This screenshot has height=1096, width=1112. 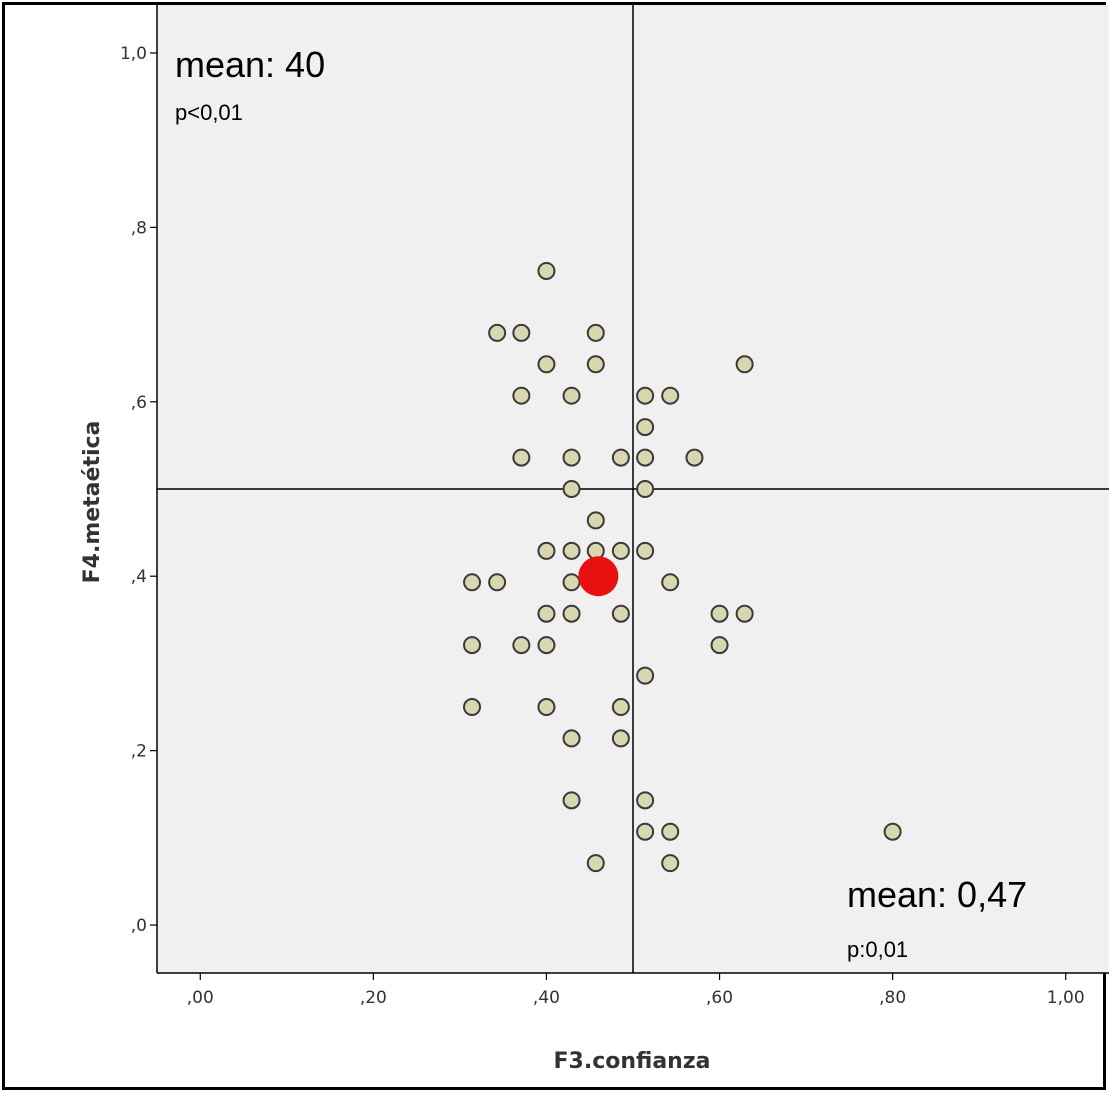 I want to click on y-tick-label: ,8, so click(x=139, y=228).